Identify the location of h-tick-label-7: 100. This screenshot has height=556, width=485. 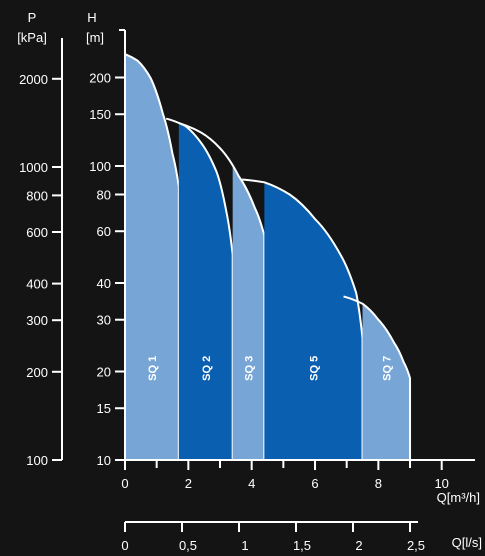
(100, 166).